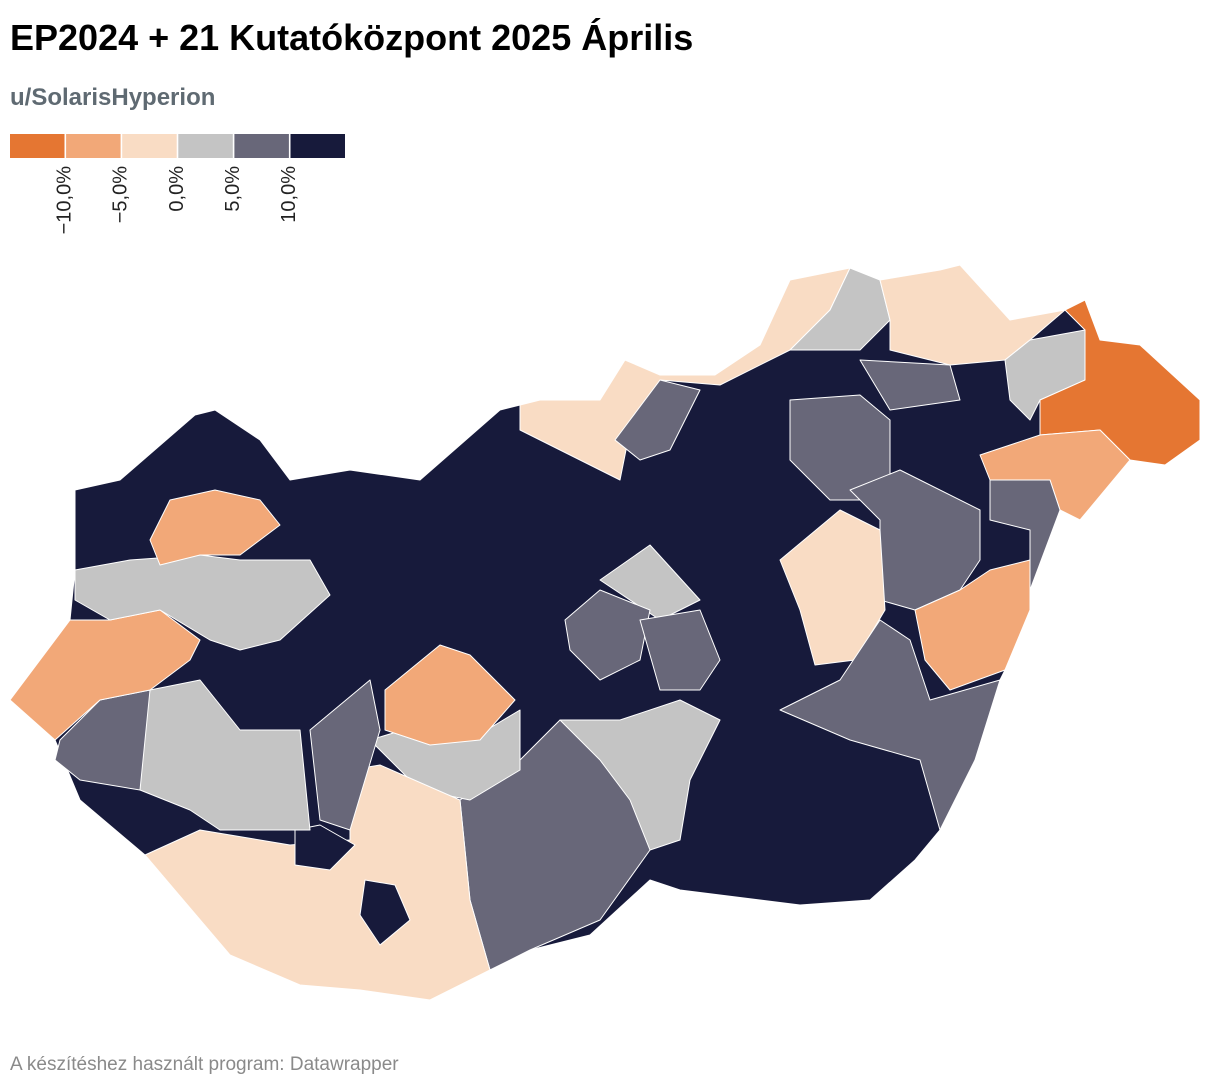 Image resolution: width=1220 pixels, height=1088 pixels. I want to click on legend-tick-label: 0,0%, so click(177, 189).